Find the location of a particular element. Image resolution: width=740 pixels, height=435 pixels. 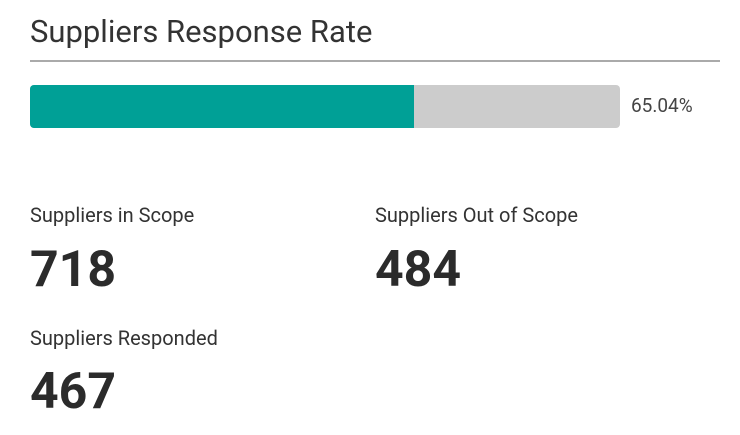

progress-track is located at coordinates (325, 106).